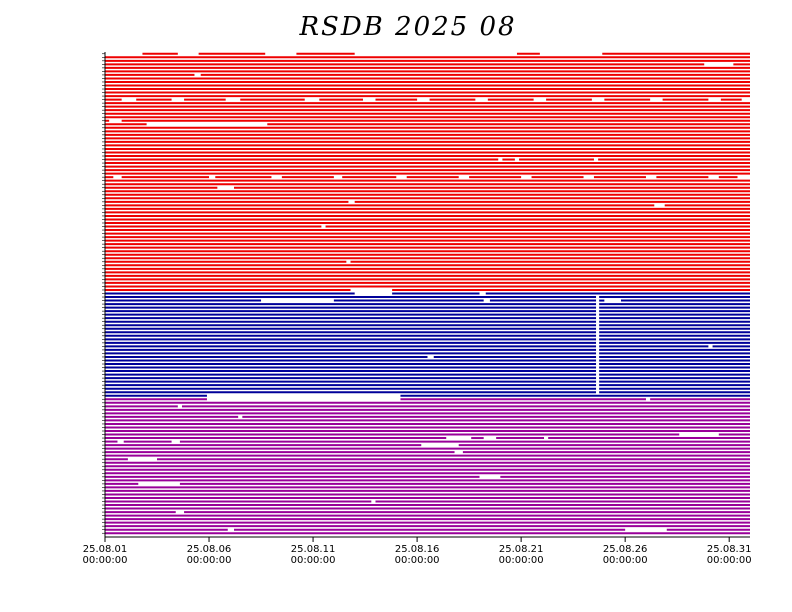 This screenshot has width=792, height=612. Describe the element at coordinates (729, 549) in the screenshot. I see `x-tick-label: 25.08.31` at that location.